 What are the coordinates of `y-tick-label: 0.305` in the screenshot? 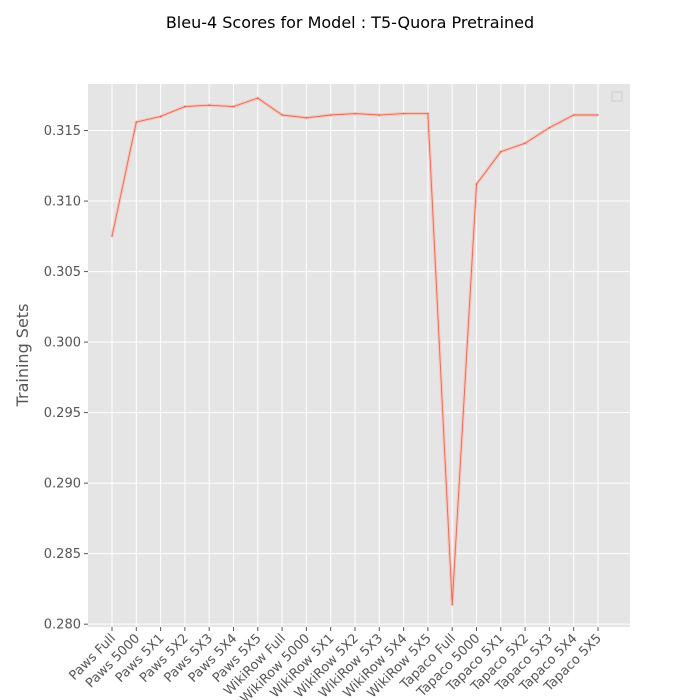 It's located at (62, 272).